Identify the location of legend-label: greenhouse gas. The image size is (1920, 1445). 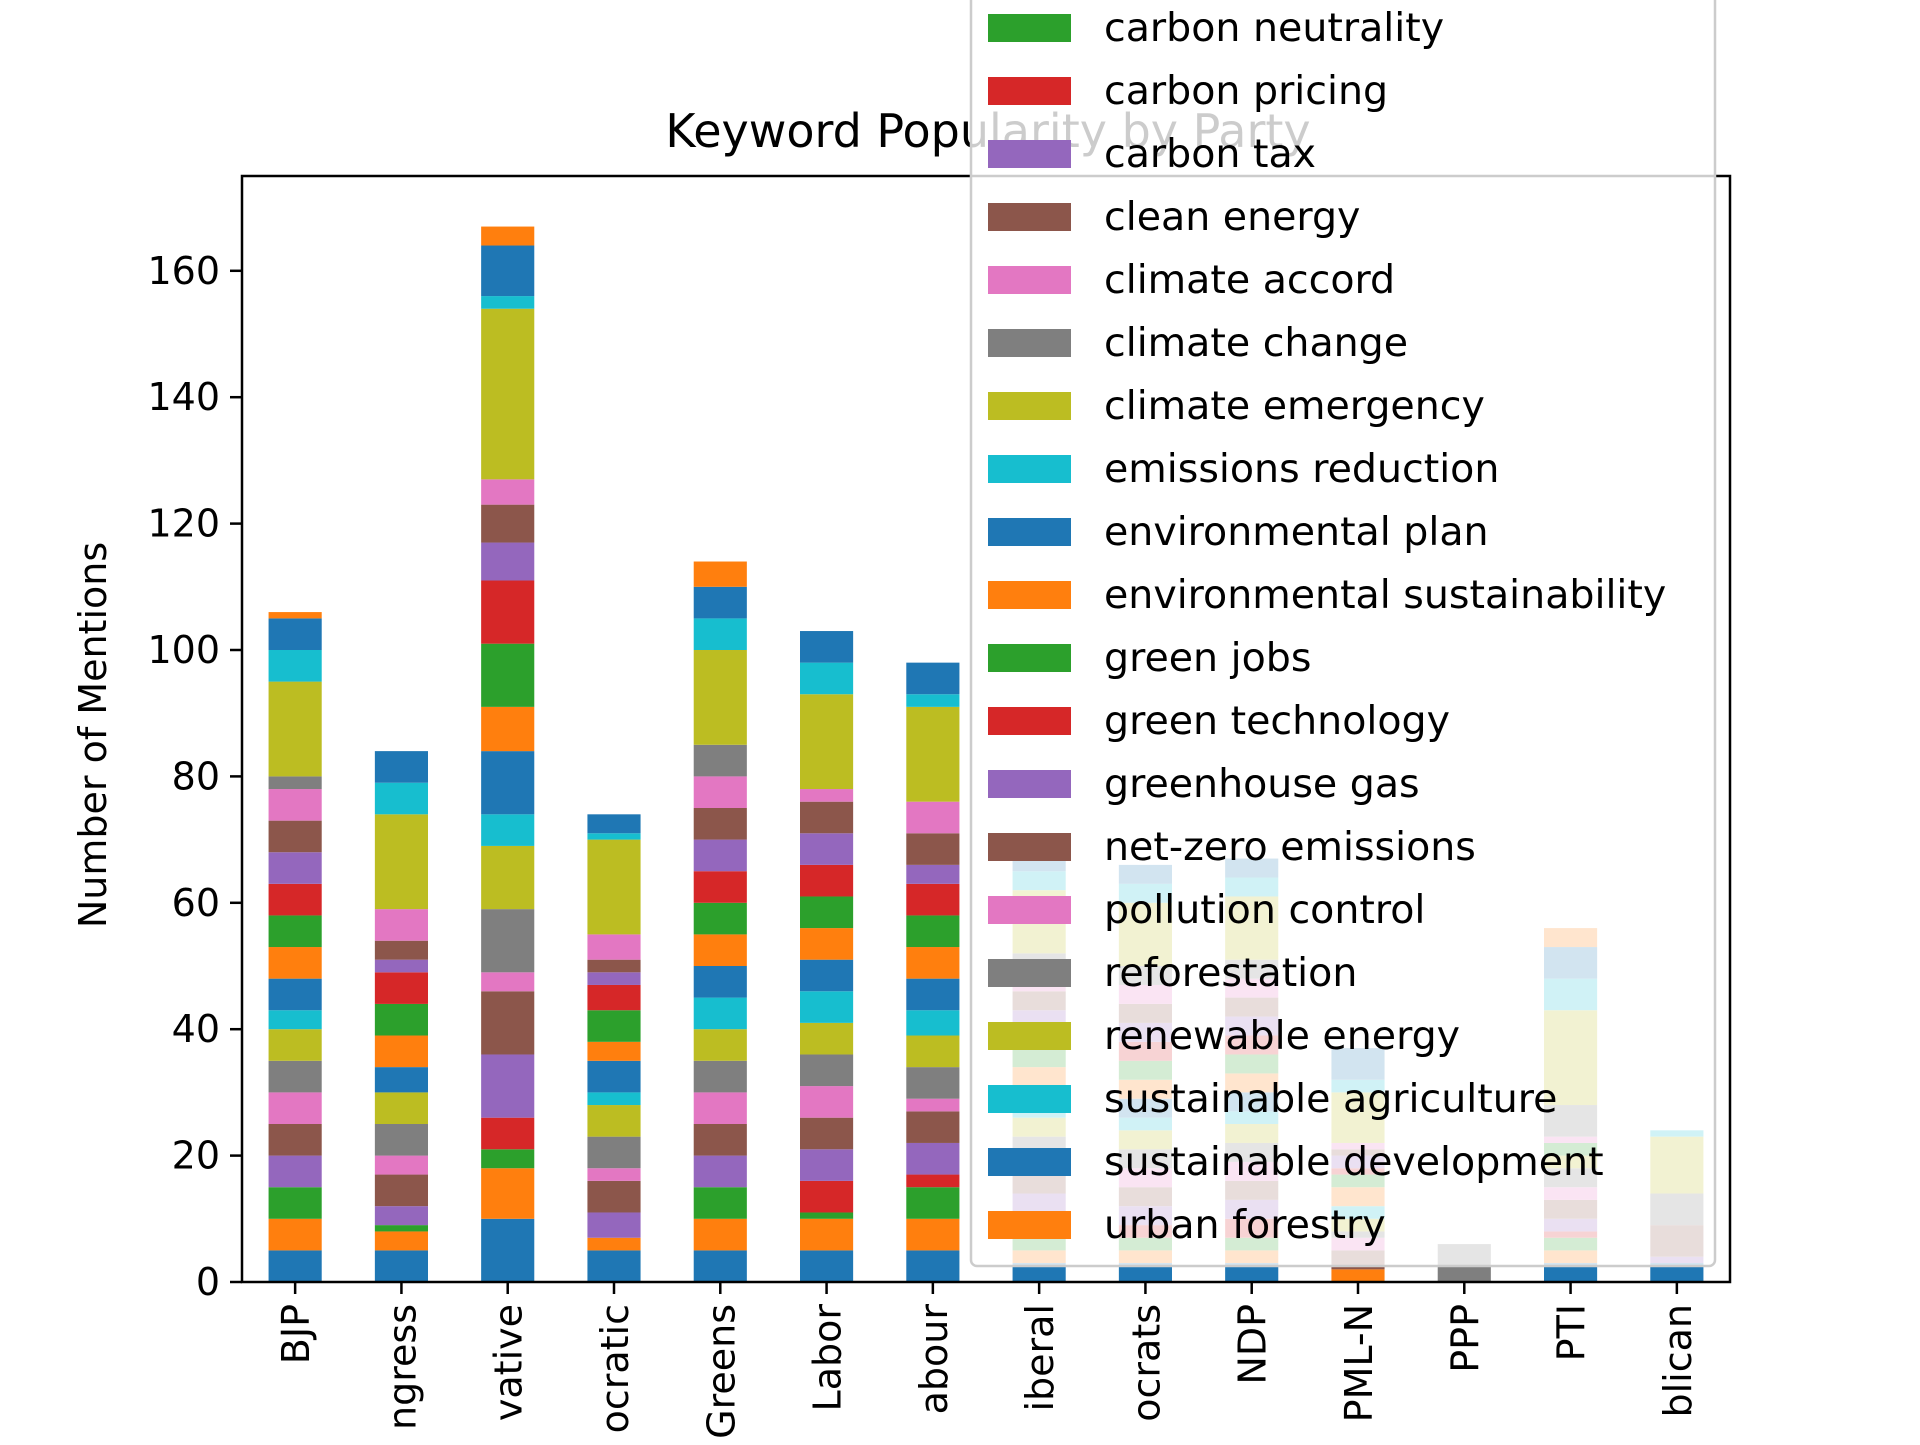
(1262, 784).